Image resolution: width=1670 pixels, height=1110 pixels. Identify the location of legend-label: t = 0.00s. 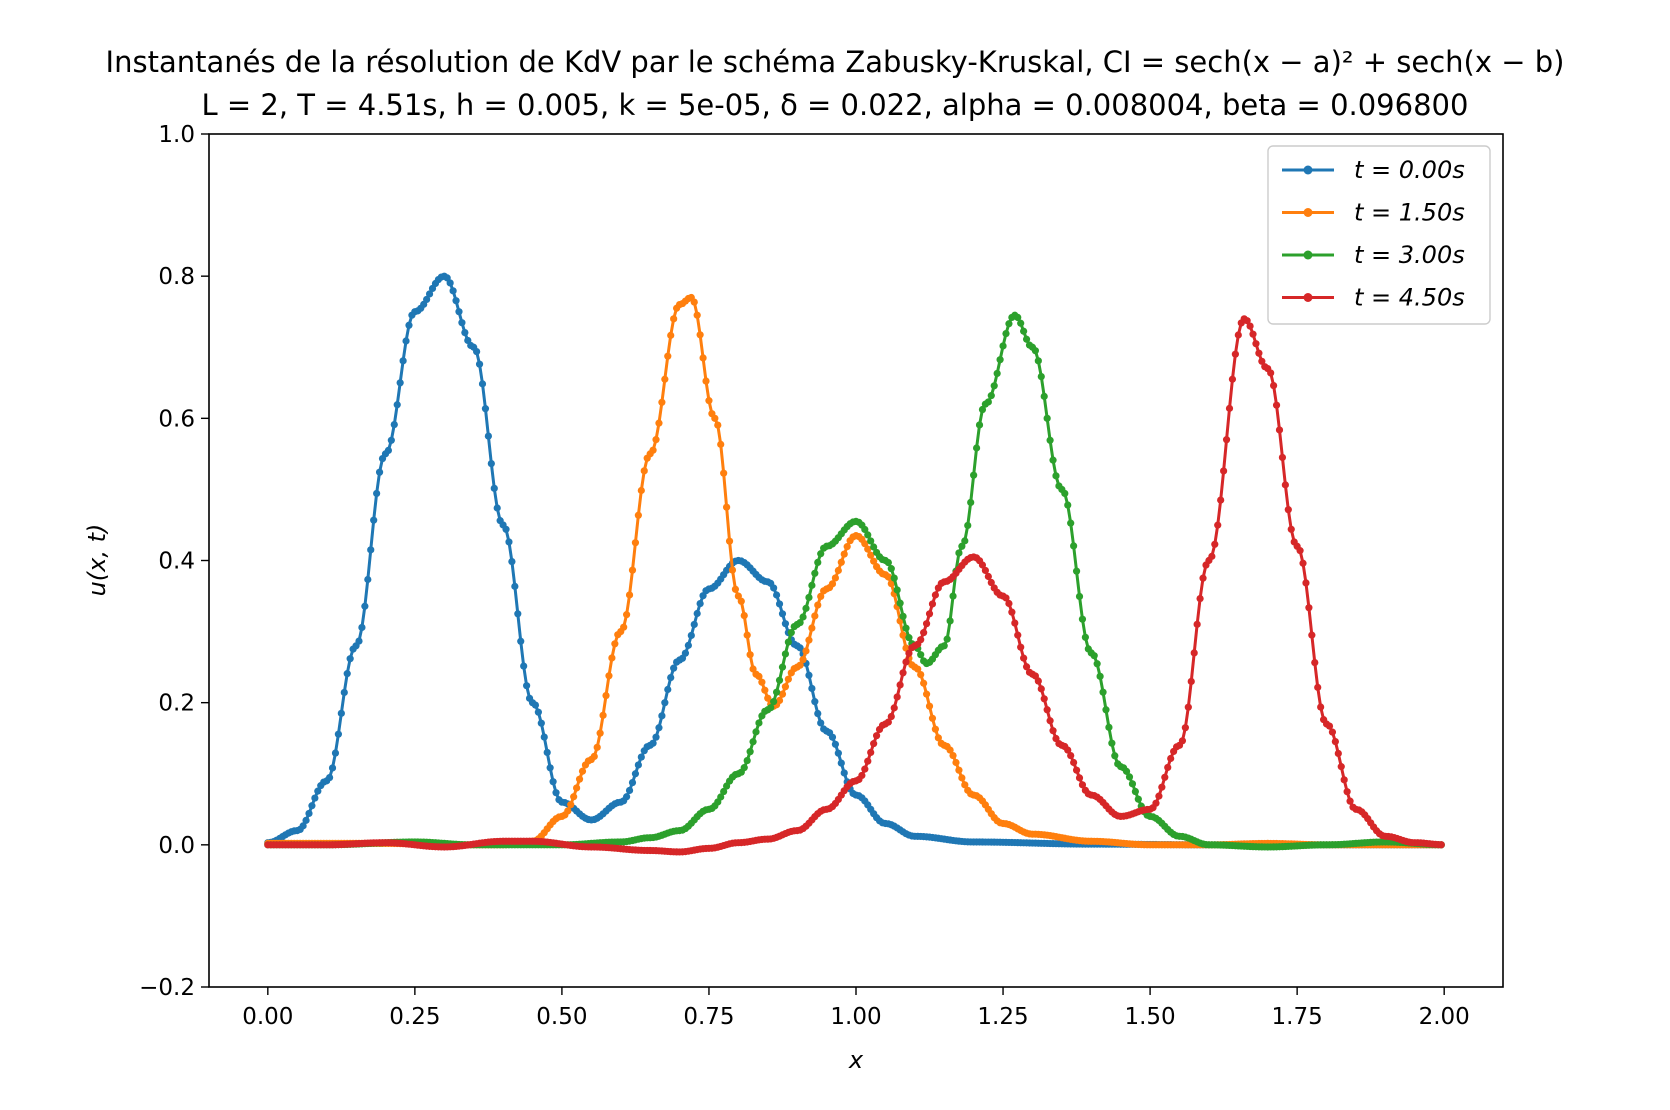
(1409, 170).